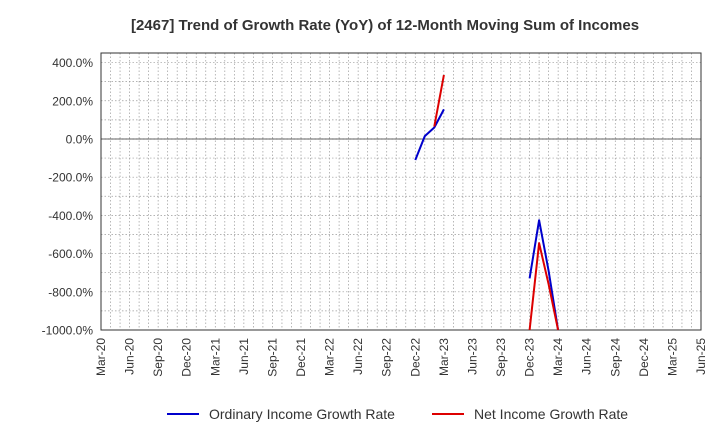 The image size is (720, 445). I want to click on x-tick-label: Dec-20, so click(187, 357).